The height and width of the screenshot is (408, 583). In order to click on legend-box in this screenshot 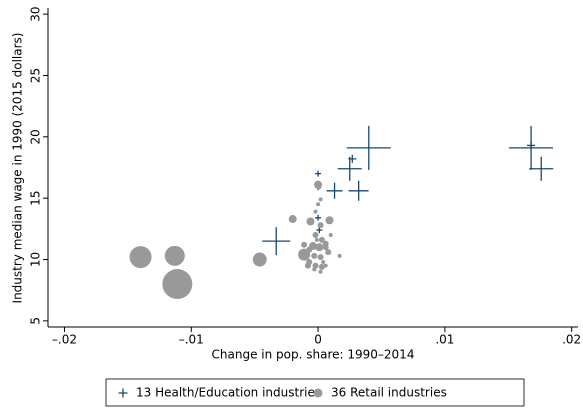, I will do `click(315, 392)`.